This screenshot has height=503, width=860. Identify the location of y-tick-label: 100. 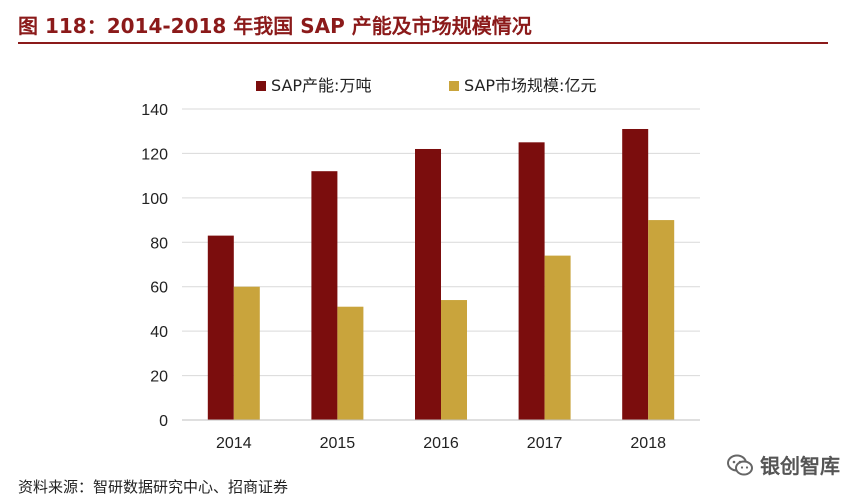
(154, 199).